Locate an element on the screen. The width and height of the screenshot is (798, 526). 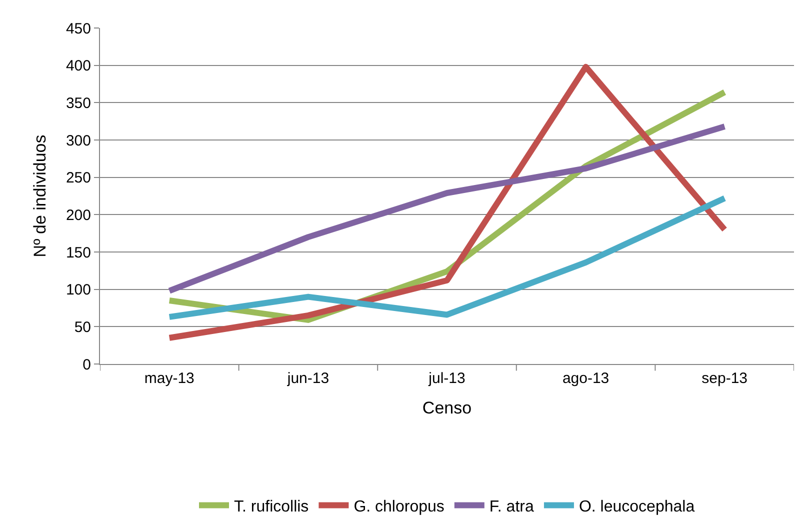
y-tick-label: 200 is located at coordinates (78, 215).